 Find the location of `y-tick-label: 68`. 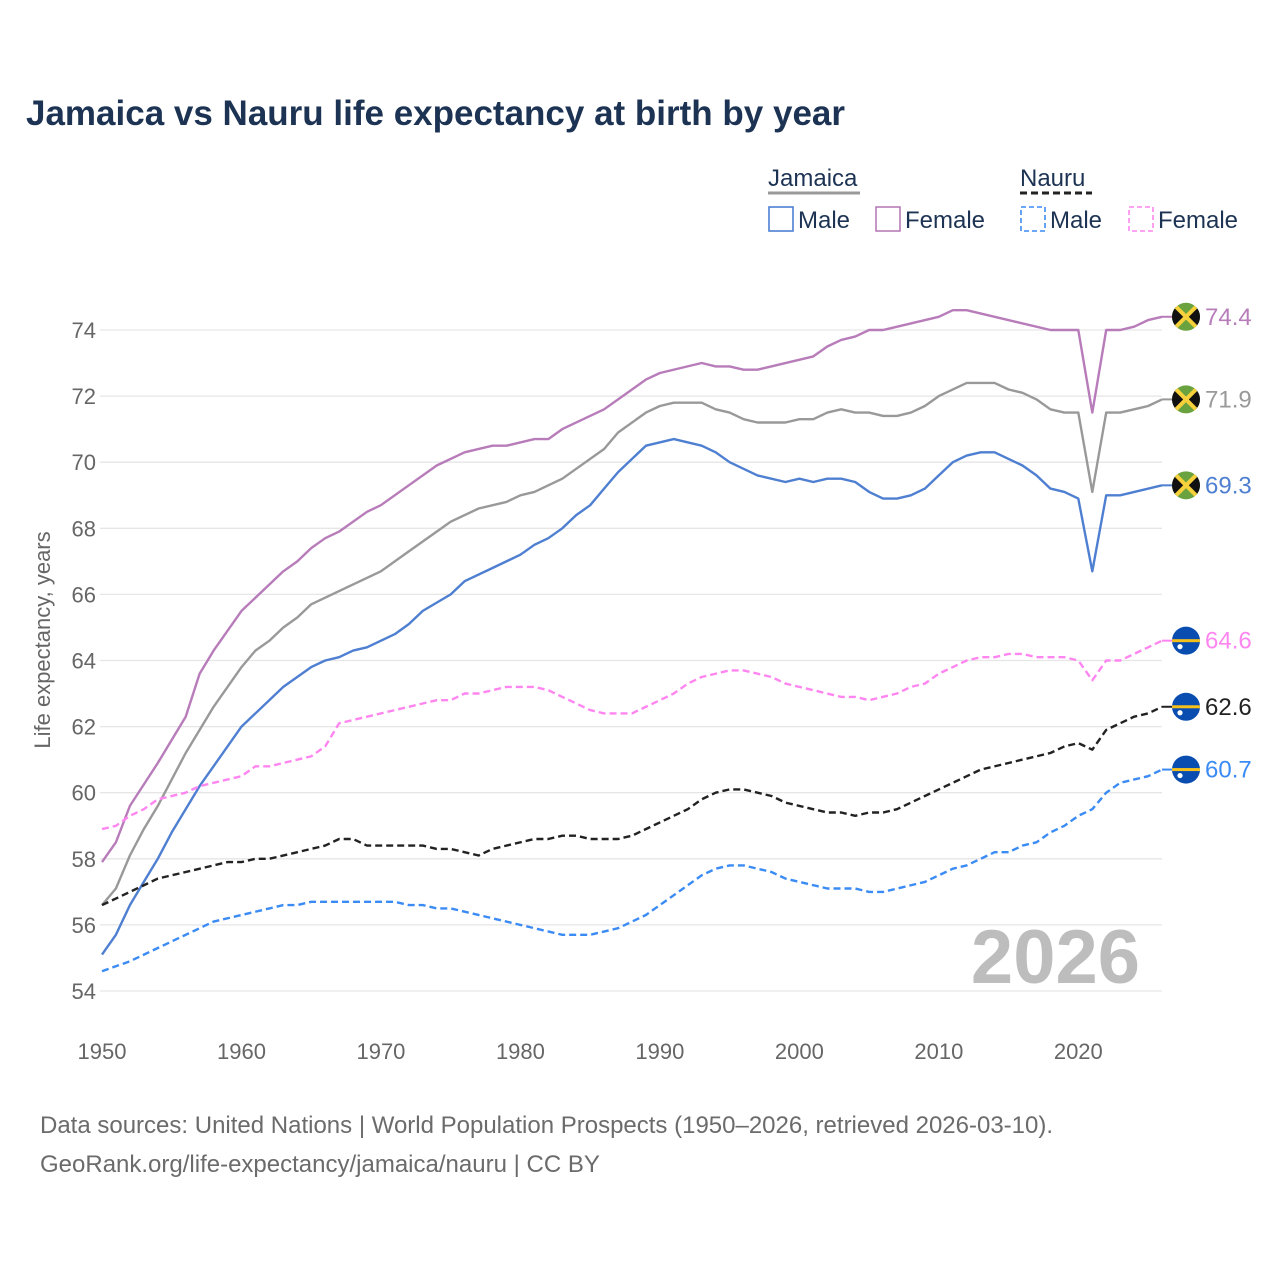

y-tick-label: 68 is located at coordinates (84, 528).